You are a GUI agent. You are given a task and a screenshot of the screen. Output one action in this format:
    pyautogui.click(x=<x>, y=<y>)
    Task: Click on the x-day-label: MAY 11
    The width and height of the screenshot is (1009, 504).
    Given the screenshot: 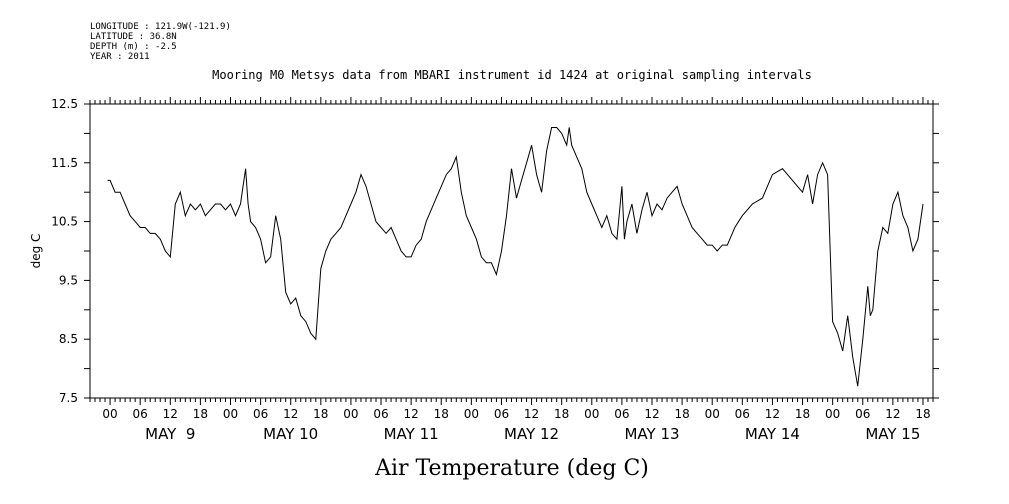 What is the action you would take?
    pyautogui.click(x=411, y=434)
    